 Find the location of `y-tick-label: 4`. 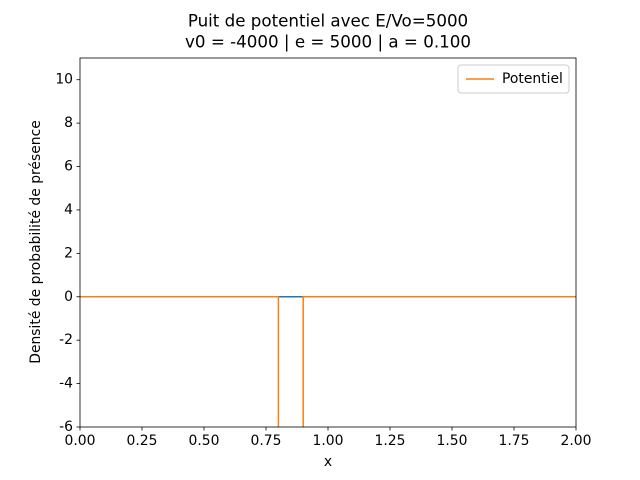

y-tick-label: 4 is located at coordinates (68, 210).